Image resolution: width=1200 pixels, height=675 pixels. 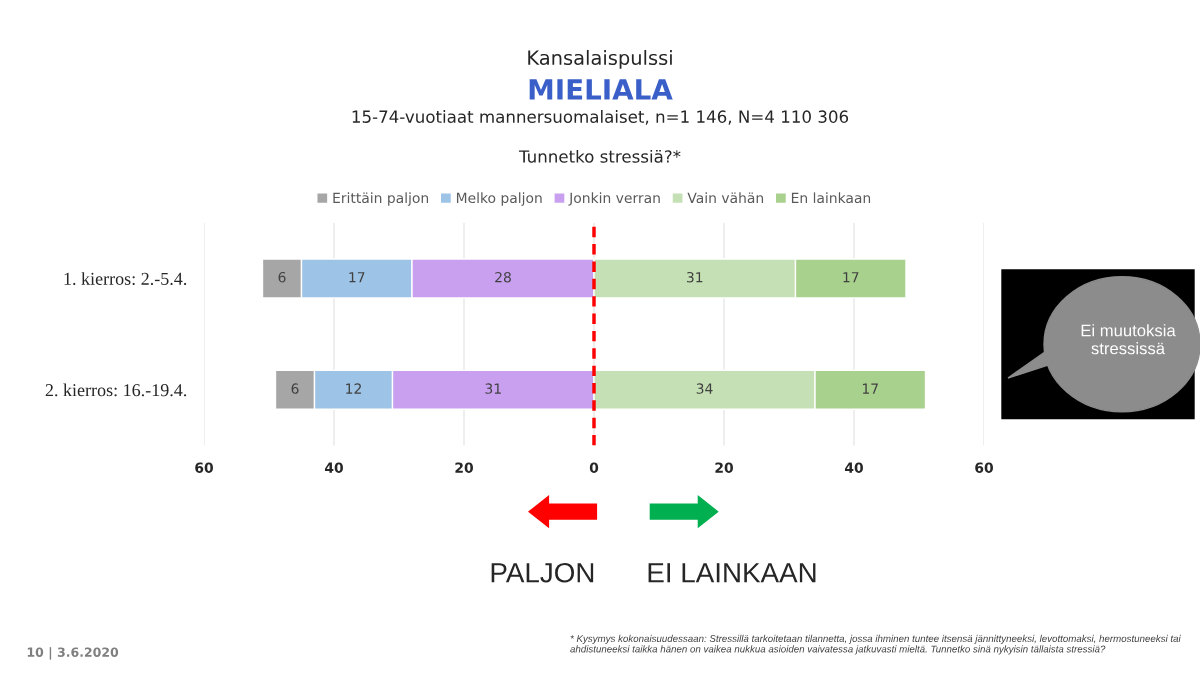 I want to click on y-tick-label: 2. kierros: 16.-19.4., so click(x=116, y=390).